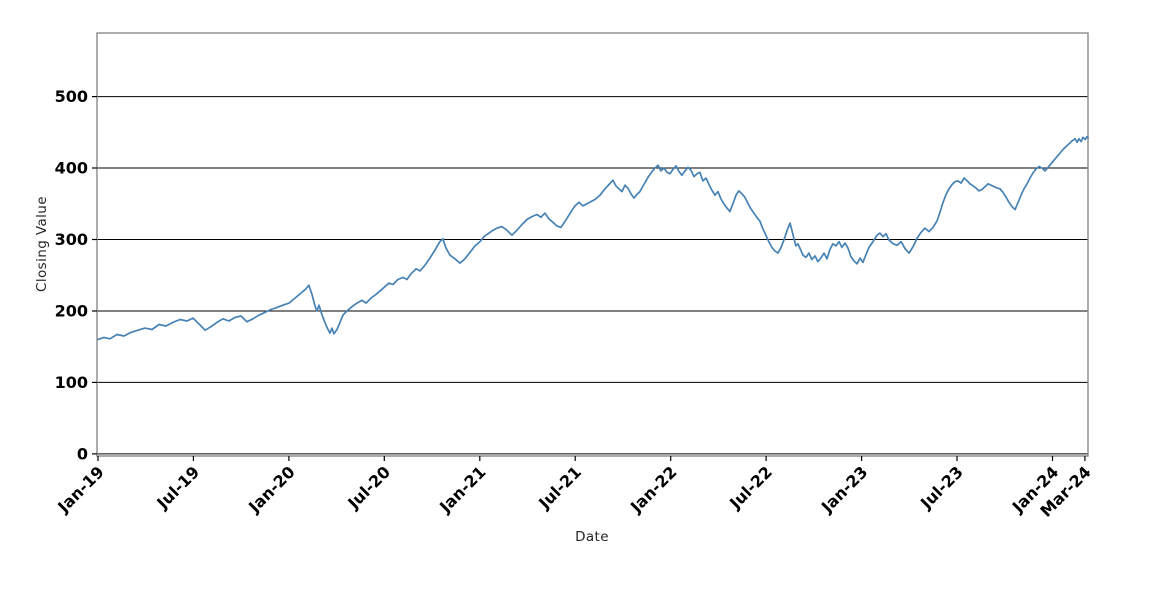  Describe the element at coordinates (750, 487) in the screenshot. I see `x-tick-label: Jul-22` at that location.